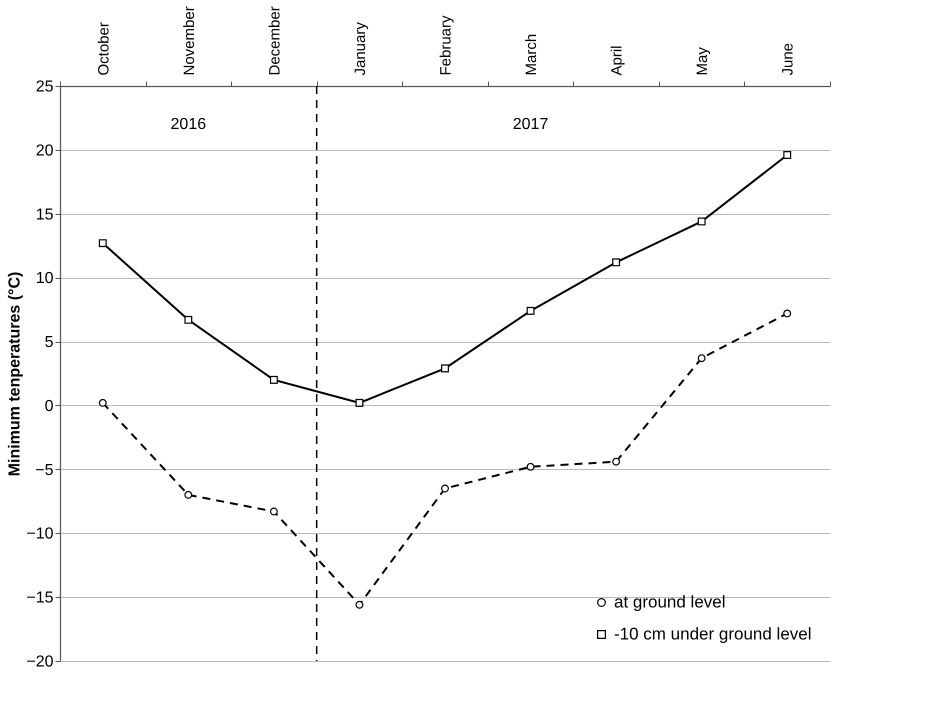 The height and width of the screenshot is (722, 925). I want to click on x-tick-label: December, so click(275, 41).